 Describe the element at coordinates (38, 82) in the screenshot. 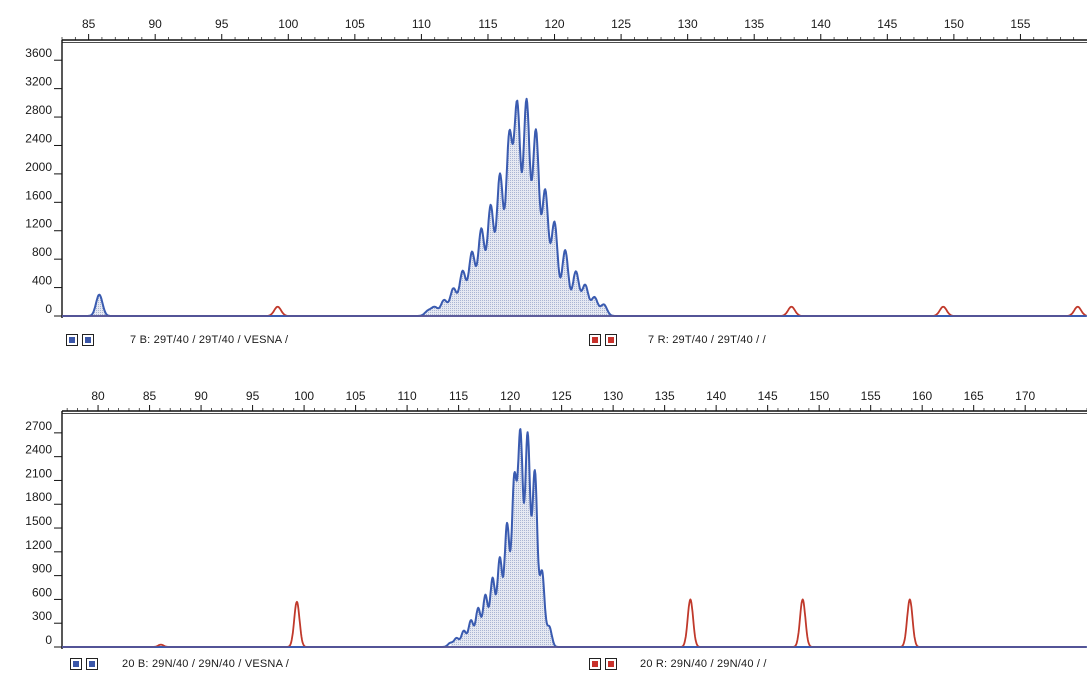

I see `y-tick-label: 3200` at that location.